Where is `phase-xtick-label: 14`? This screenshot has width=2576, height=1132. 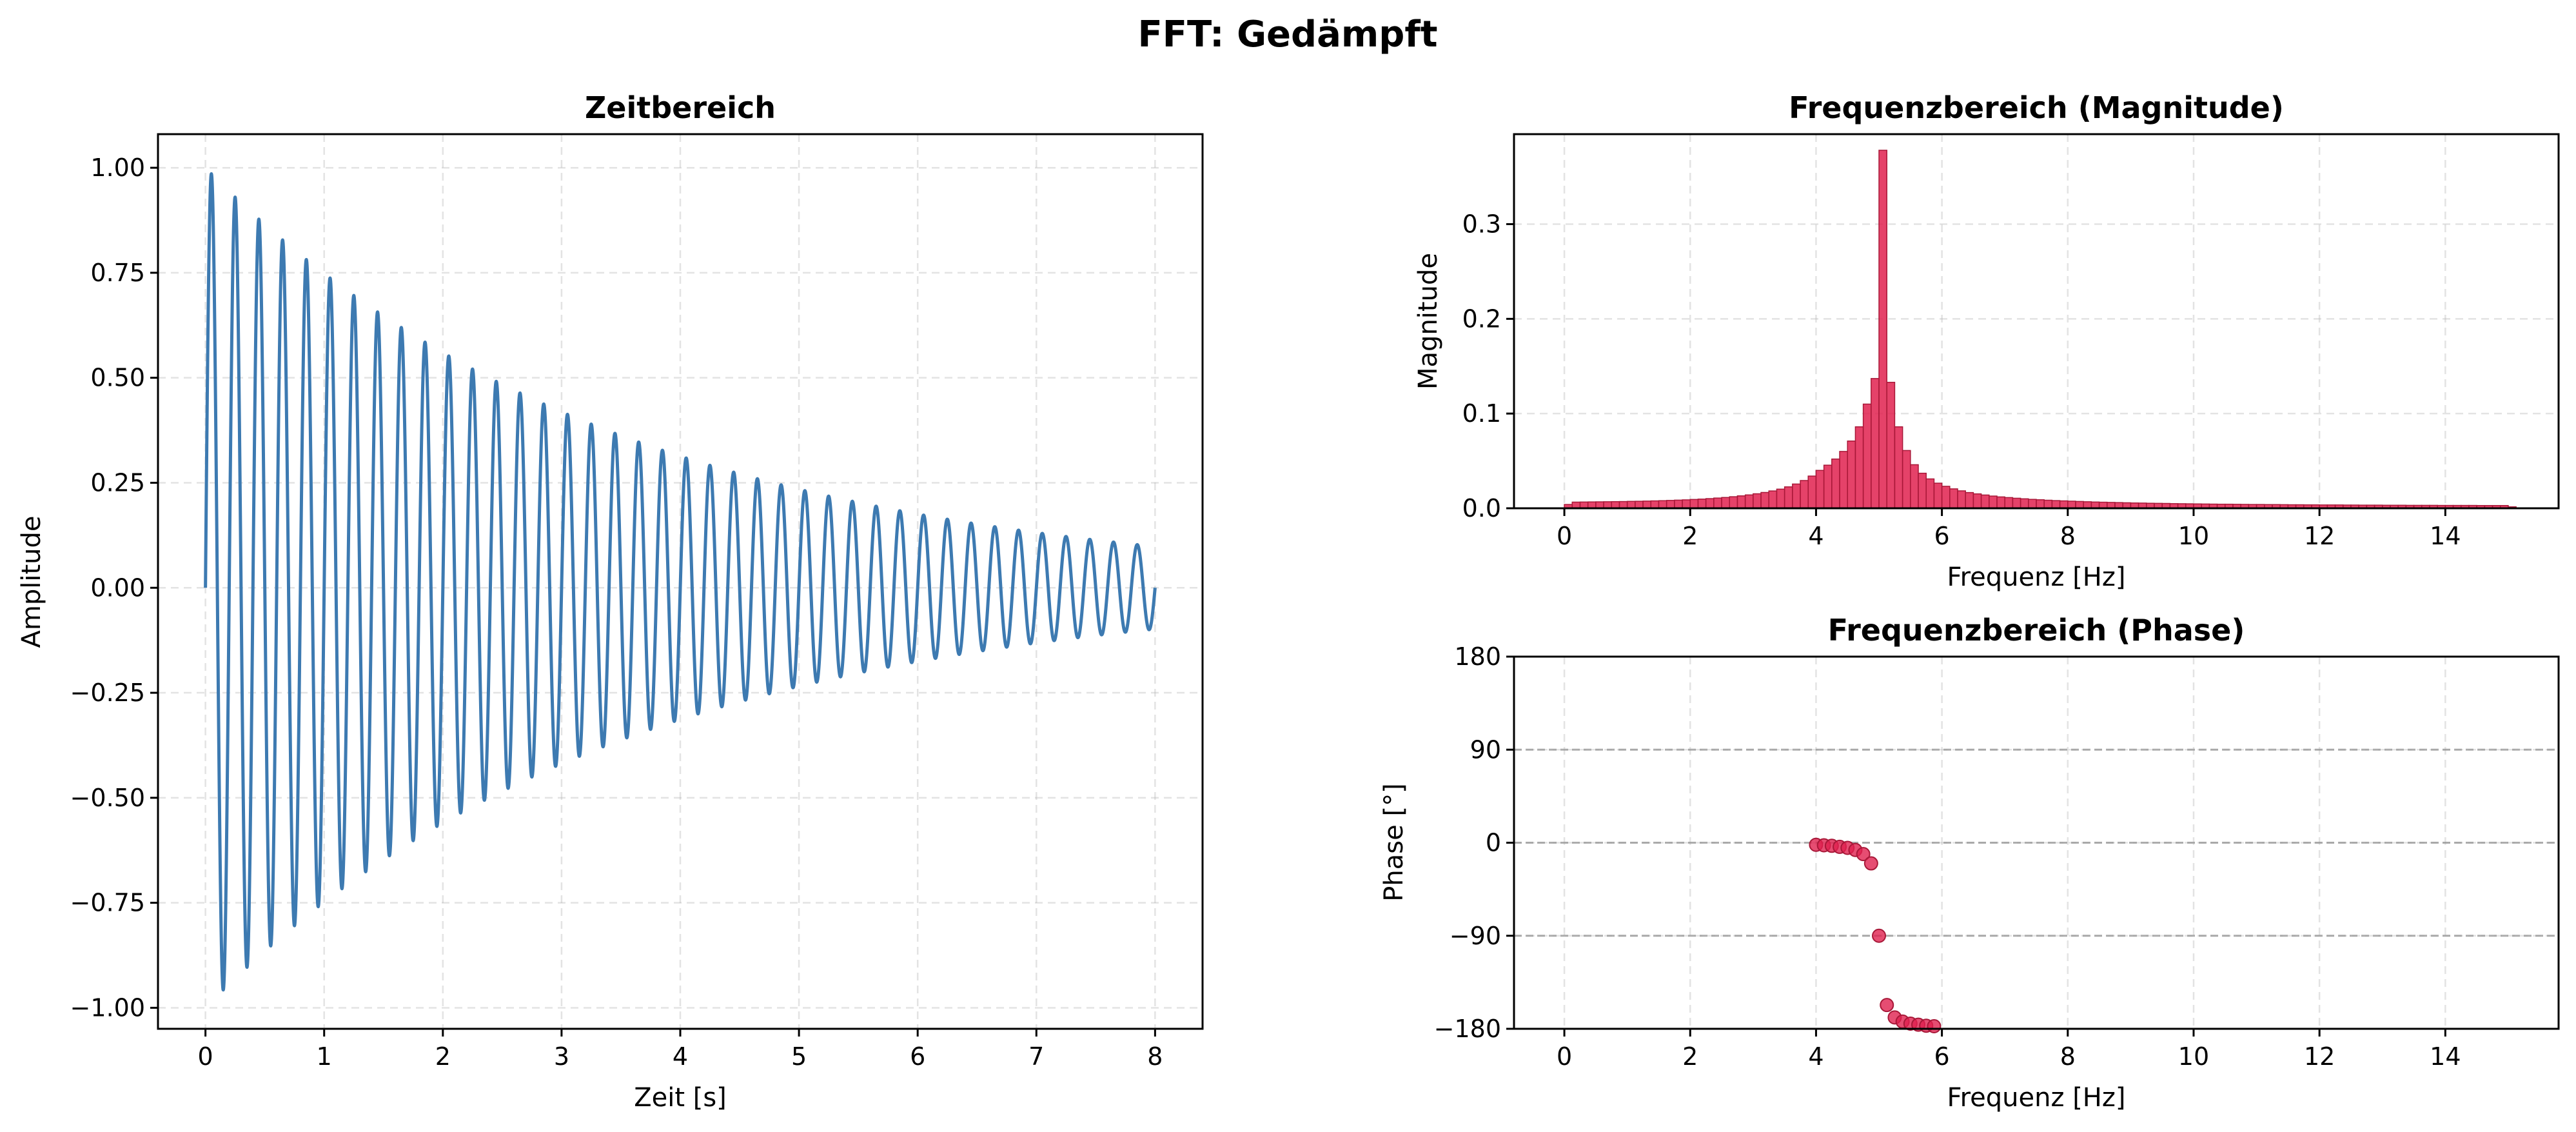
phase-xtick-label: 14 is located at coordinates (2445, 1056).